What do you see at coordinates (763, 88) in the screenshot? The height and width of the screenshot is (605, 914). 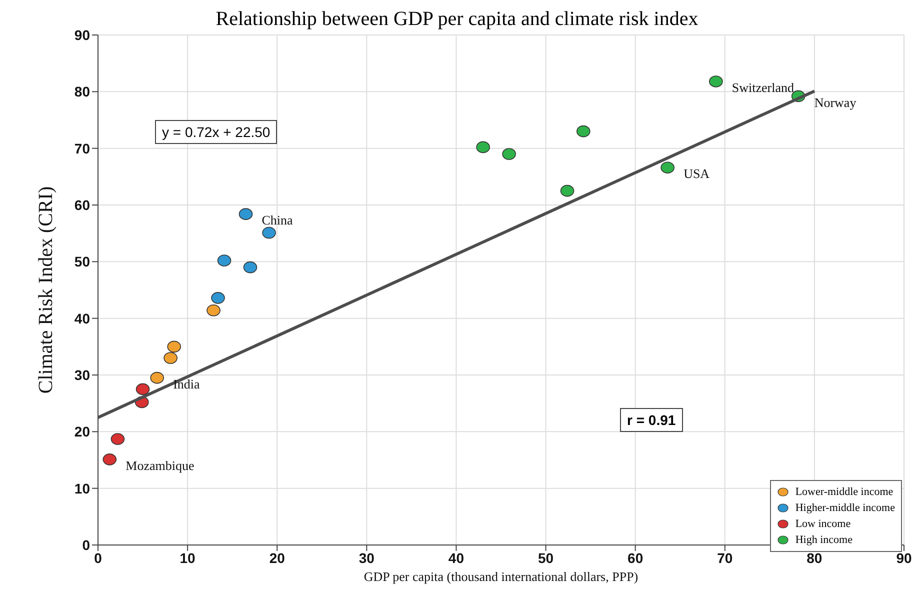 I see `annotation: Switzerland` at bounding box center [763, 88].